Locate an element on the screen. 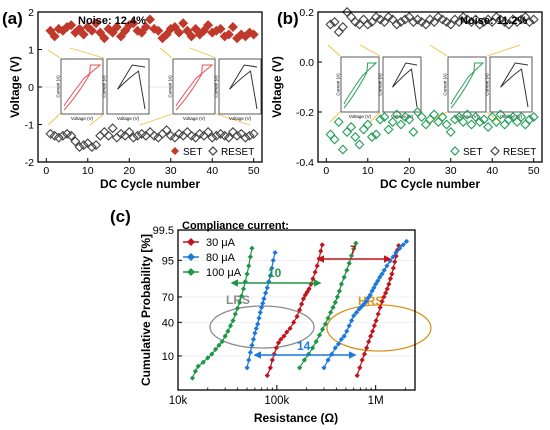 This screenshot has height=430, width=550. legend: SET RESET is located at coordinates (212, 152).